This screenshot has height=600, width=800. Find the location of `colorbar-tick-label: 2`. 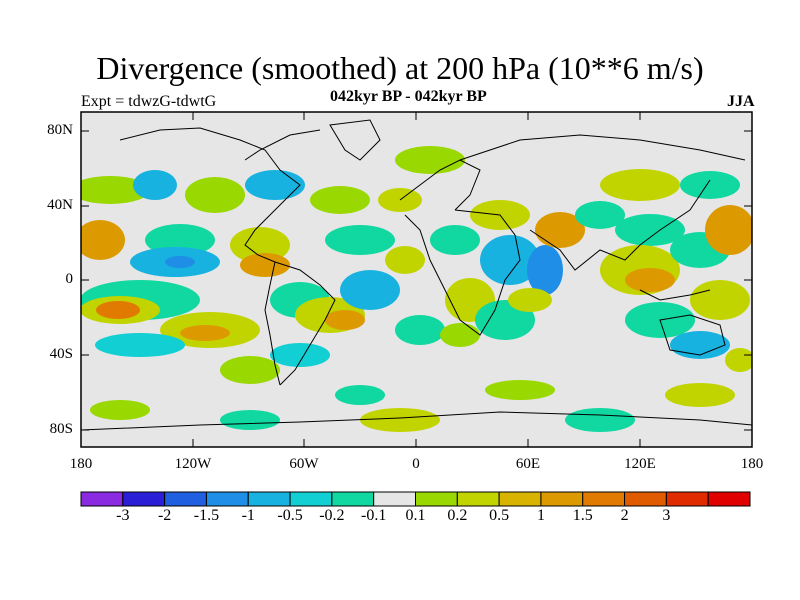

colorbar-tick-label: 2 is located at coordinates (624, 515).